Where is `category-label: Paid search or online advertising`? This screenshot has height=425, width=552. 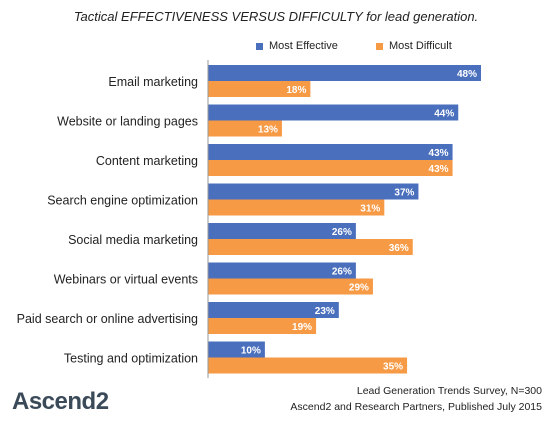
category-label: Paid search or online advertising is located at coordinates (107, 319).